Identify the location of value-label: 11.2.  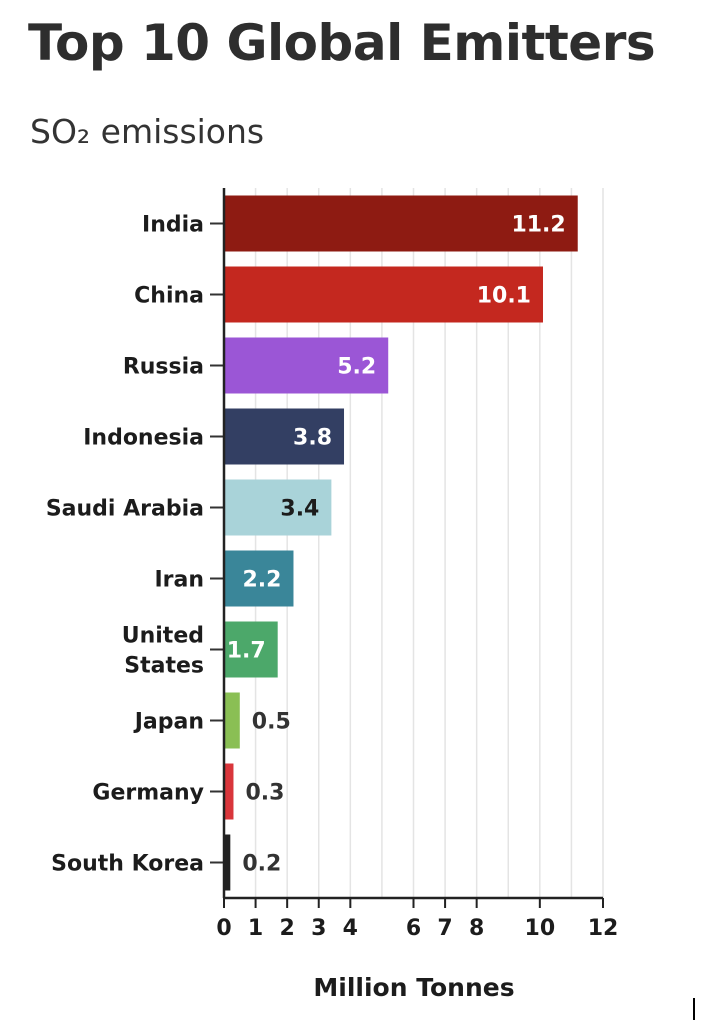
(538, 225).